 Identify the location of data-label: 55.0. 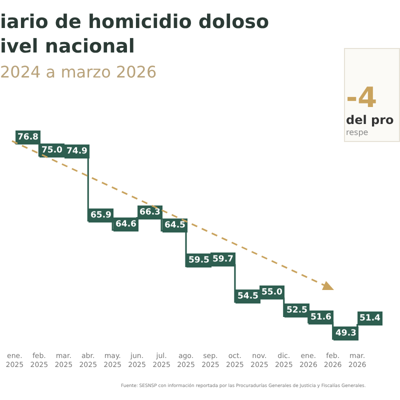
(272, 293).